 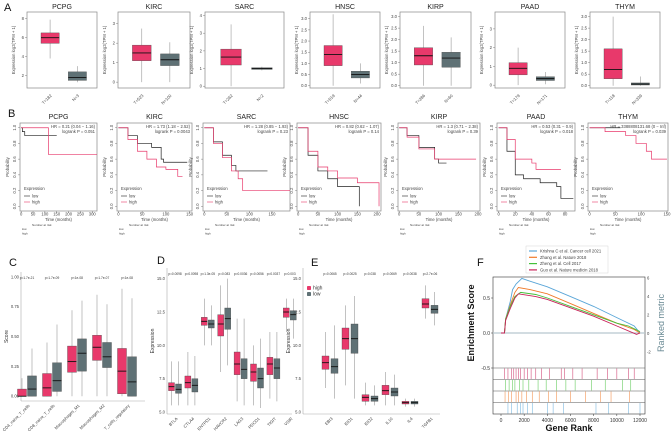 What do you see at coordinates (272, 131) in the screenshot?
I see `logrank-p-text: logrank P = 0.23` at bounding box center [272, 131].